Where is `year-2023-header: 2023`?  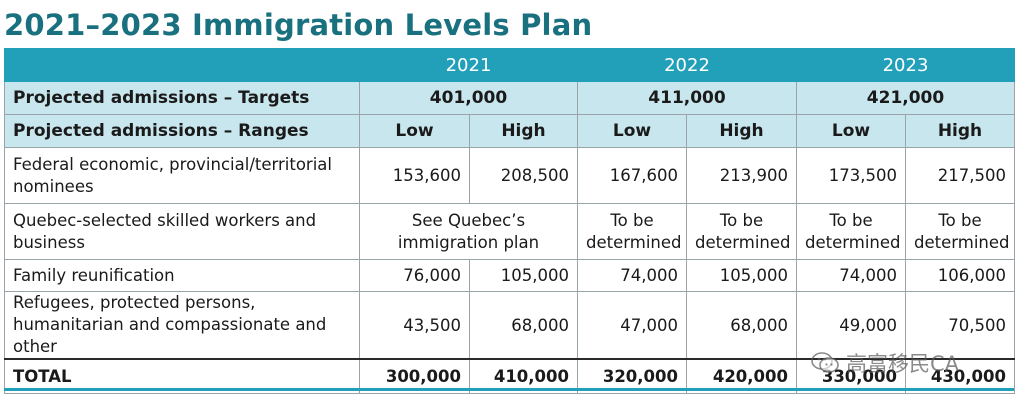
year-2023-header: 2023 is located at coordinates (905, 65).